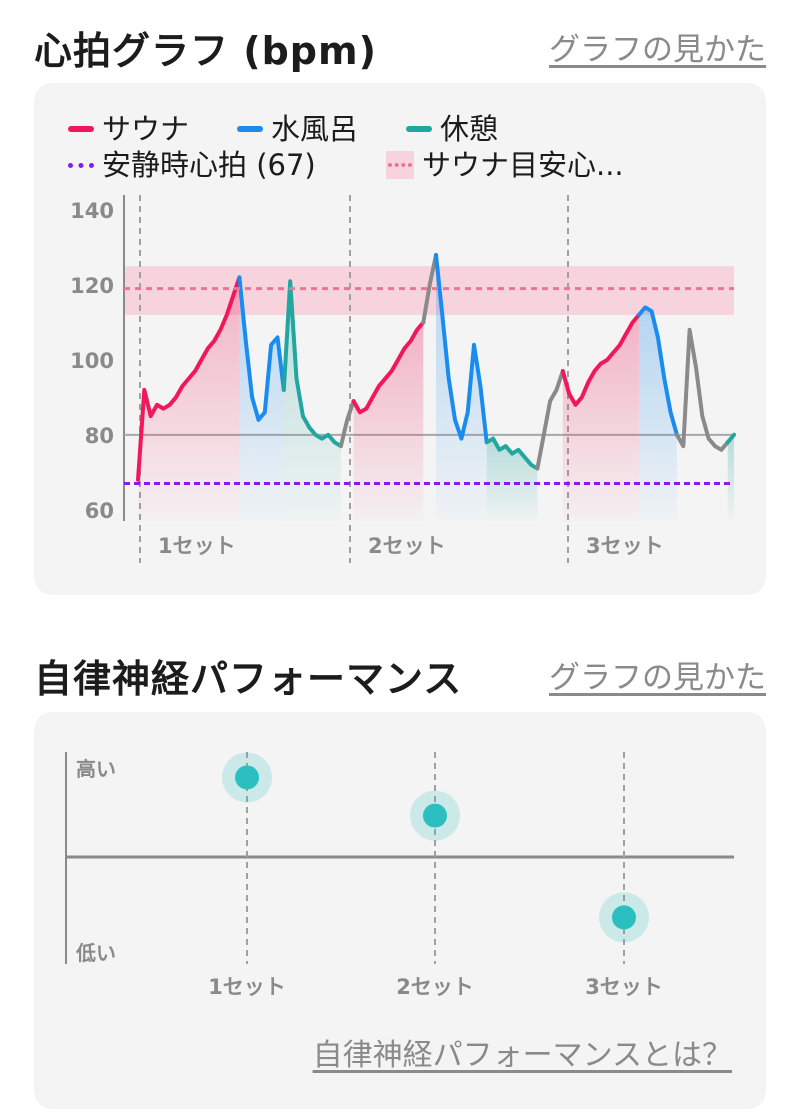  What do you see at coordinates (81, 129) in the screenshot?
I see `sauna-swatch` at bounding box center [81, 129].